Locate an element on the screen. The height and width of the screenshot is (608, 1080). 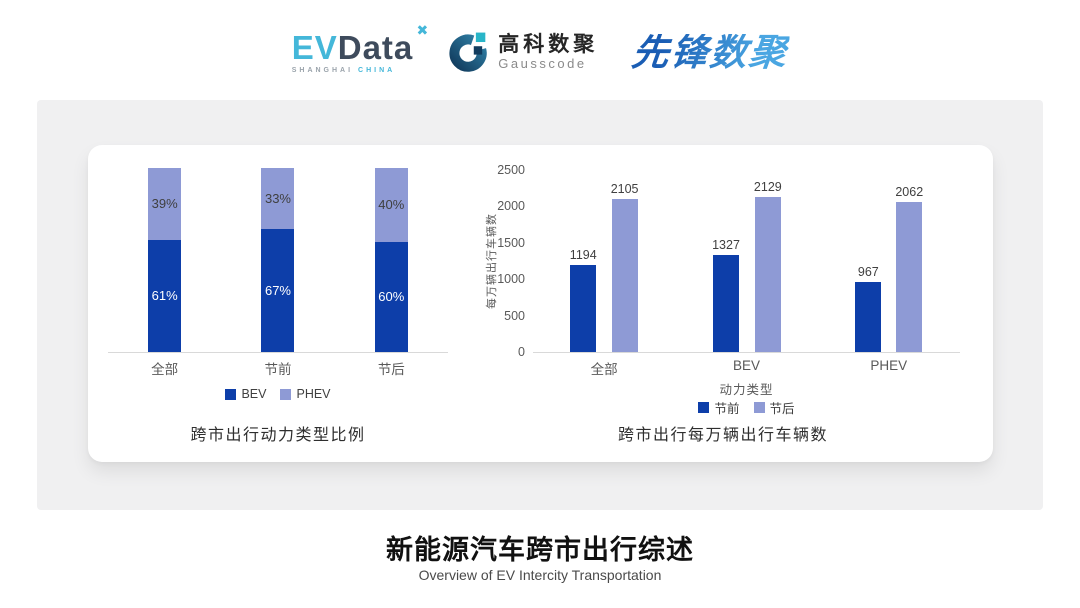
stacked-bar: 39% 61% is located at coordinates (165, 260).